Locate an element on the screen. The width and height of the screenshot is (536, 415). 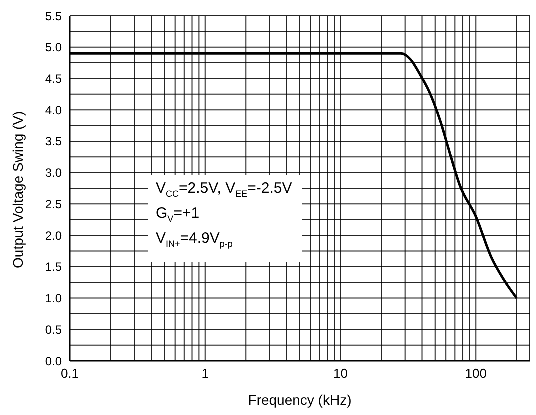
y-tick-label: 4.0 is located at coordinates (53, 110).